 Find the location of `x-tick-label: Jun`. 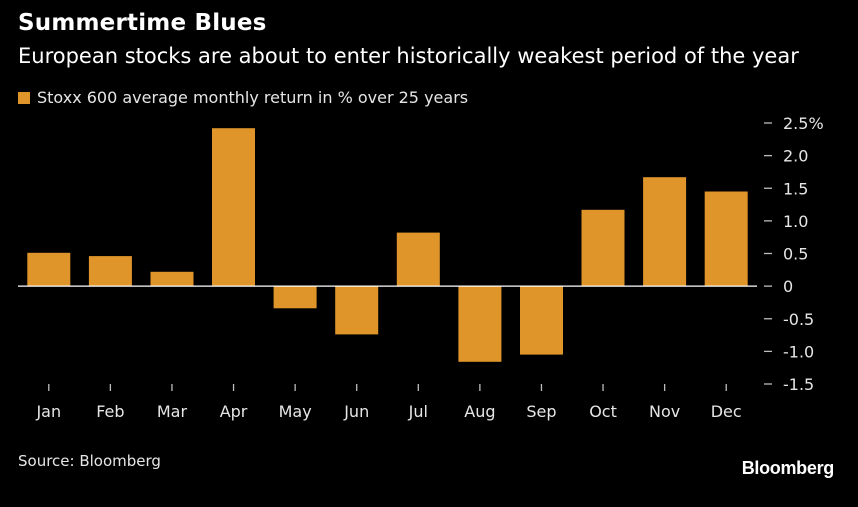

x-tick-label: Jun is located at coordinates (356, 411).